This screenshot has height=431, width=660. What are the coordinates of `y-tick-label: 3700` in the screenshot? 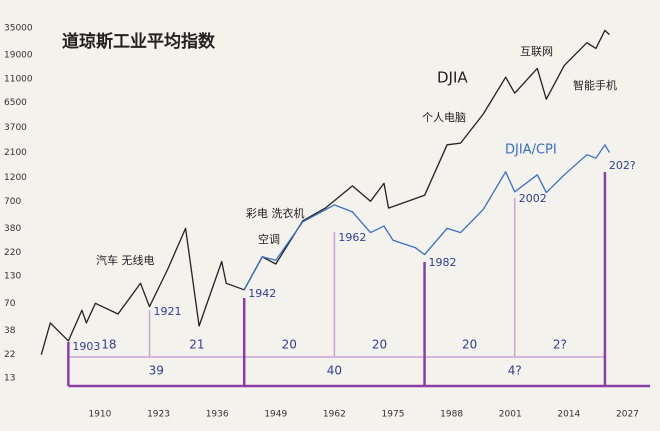 It's located at (15, 128).